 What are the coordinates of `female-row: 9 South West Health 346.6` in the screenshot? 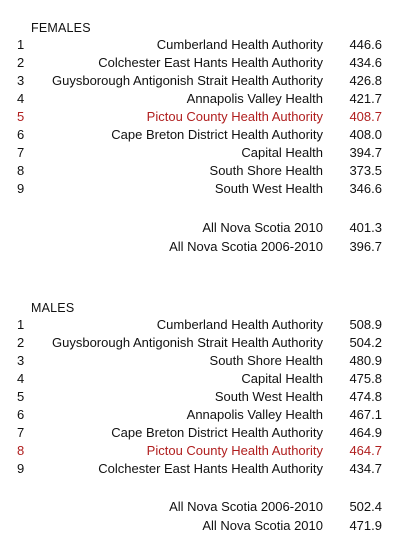 It's located at (200, 189).